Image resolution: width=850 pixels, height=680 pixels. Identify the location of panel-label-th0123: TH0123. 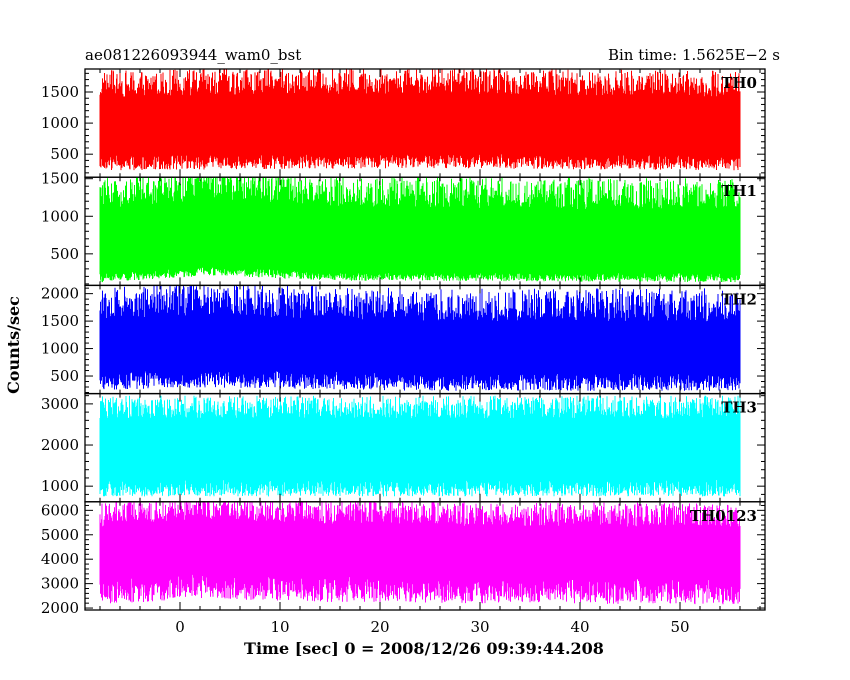
(723, 516).